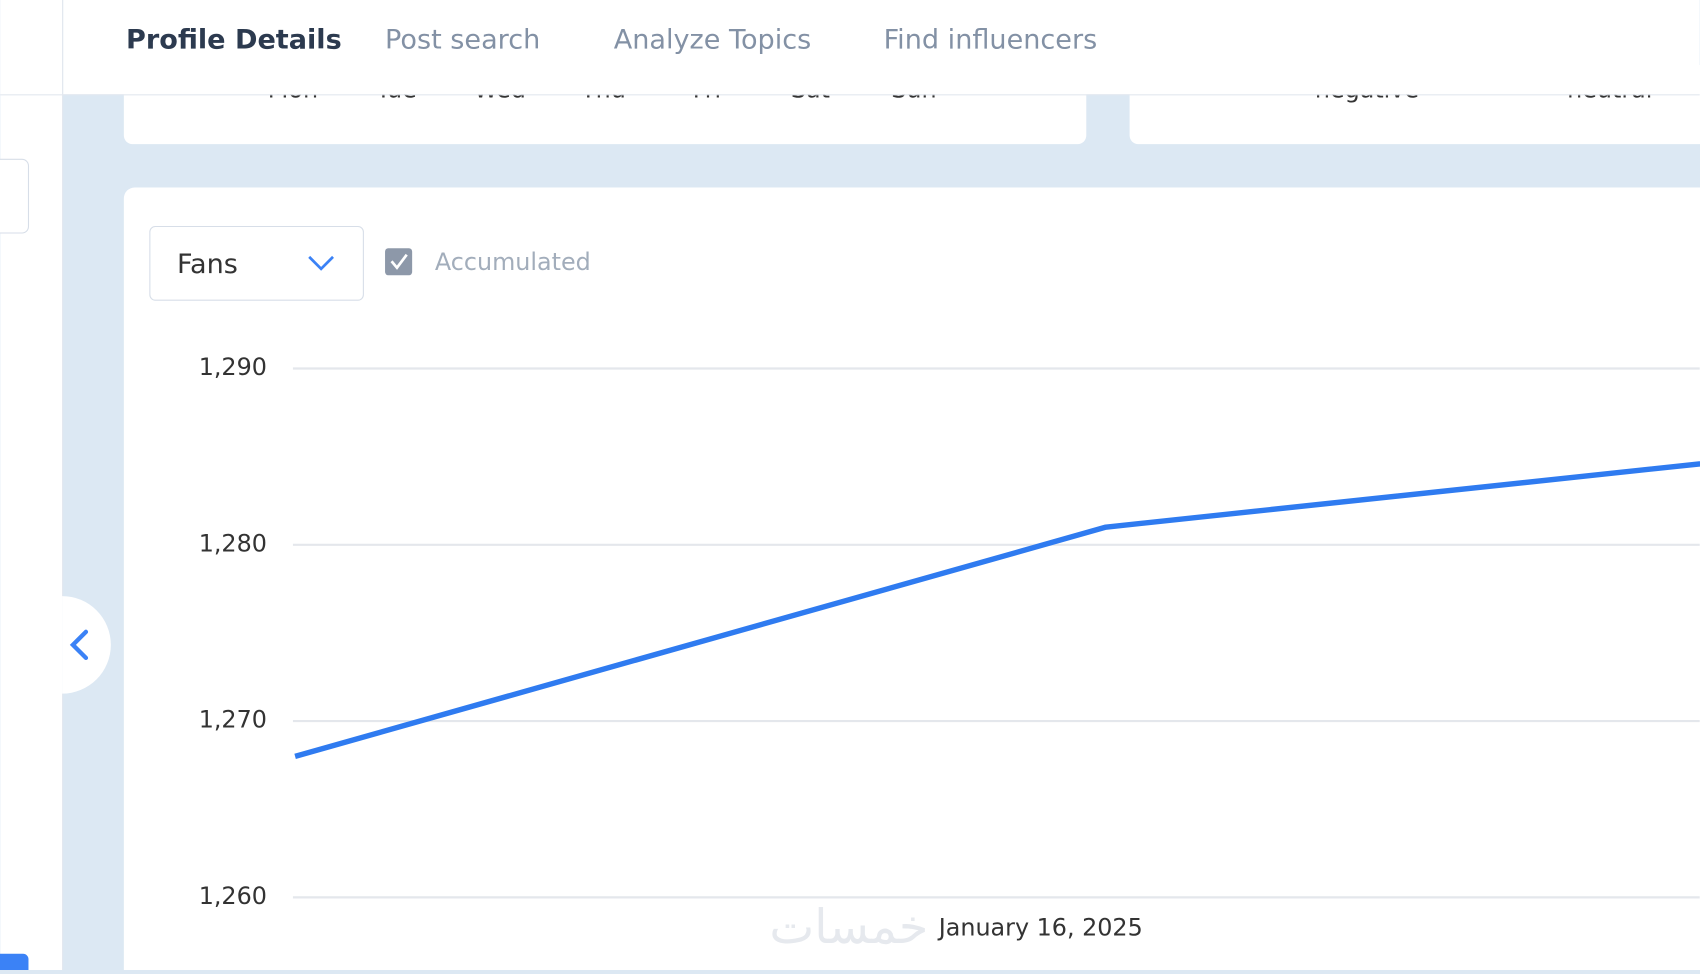 Image resolution: width=1700 pixels, height=974 pixels. Describe the element at coordinates (79, 645) in the screenshot. I see `collapse-chevron` at that location.